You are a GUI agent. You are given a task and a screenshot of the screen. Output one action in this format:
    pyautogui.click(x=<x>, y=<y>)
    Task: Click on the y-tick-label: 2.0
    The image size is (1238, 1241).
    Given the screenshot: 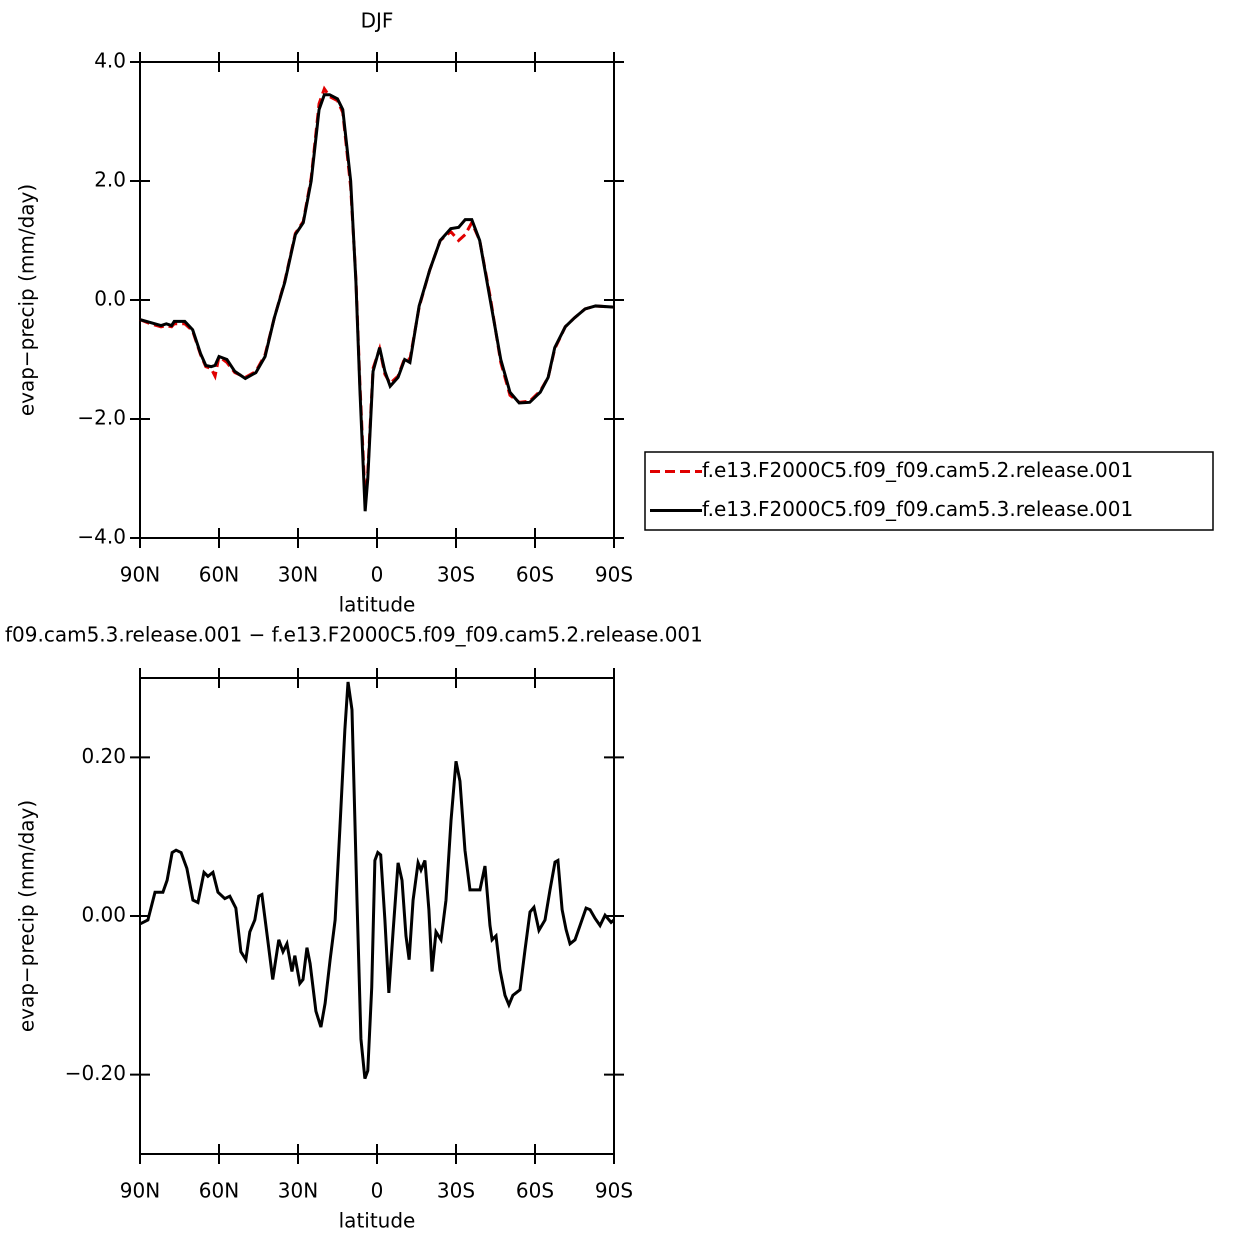 What is the action you would take?
    pyautogui.click(x=110, y=180)
    